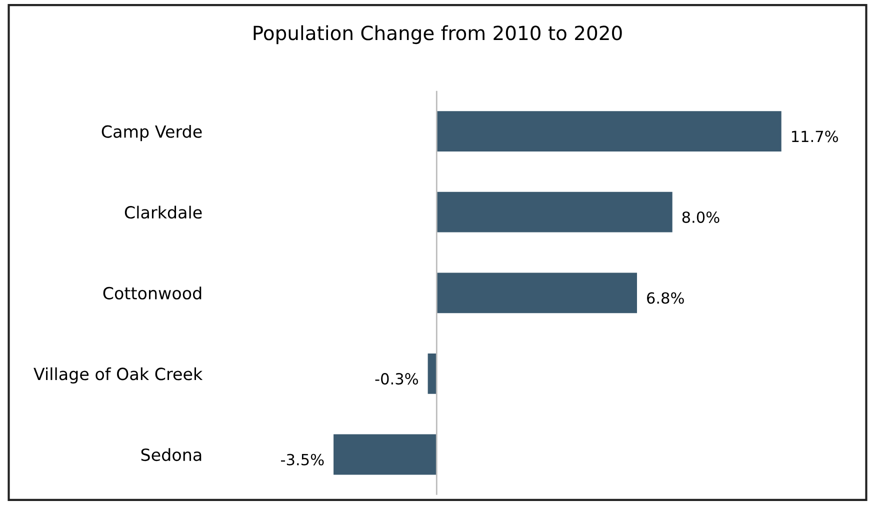 This screenshot has width=875, height=505. What do you see at coordinates (152, 133) in the screenshot?
I see `y-tick-label: Camp Verde` at bounding box center [152, 133].